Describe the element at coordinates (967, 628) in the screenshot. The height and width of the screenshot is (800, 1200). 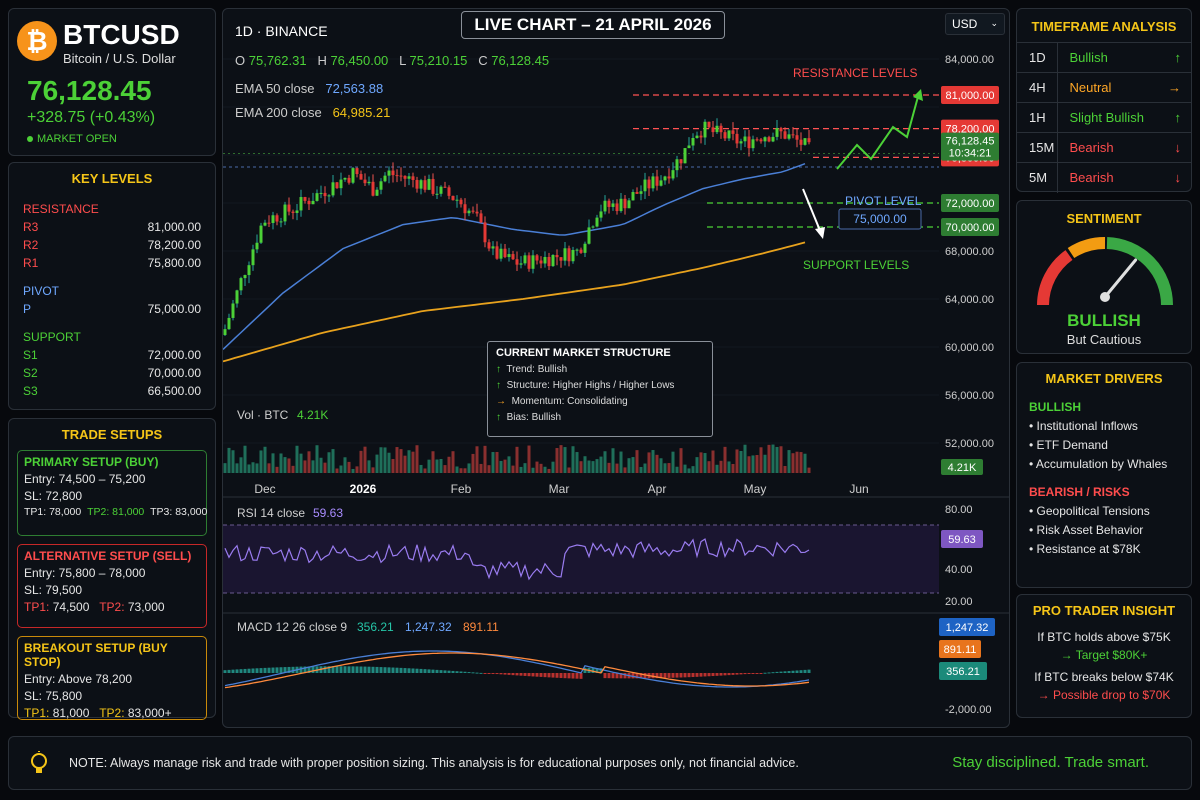
I see `macd-tag-value: 1,247.32` at that location.